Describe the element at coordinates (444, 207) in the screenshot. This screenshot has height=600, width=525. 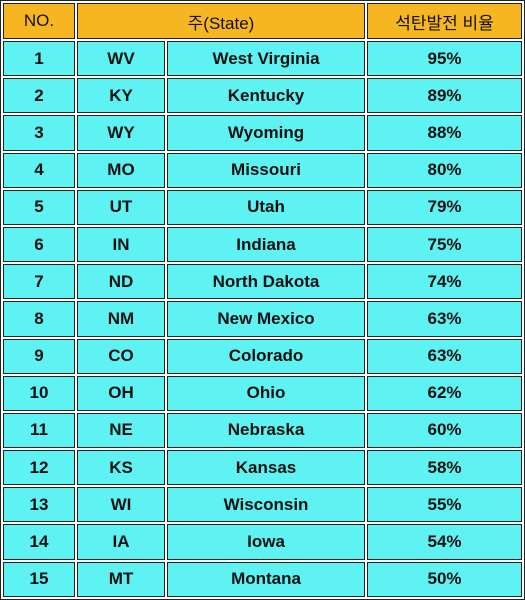
I see `table-cell: 79%` at that location.